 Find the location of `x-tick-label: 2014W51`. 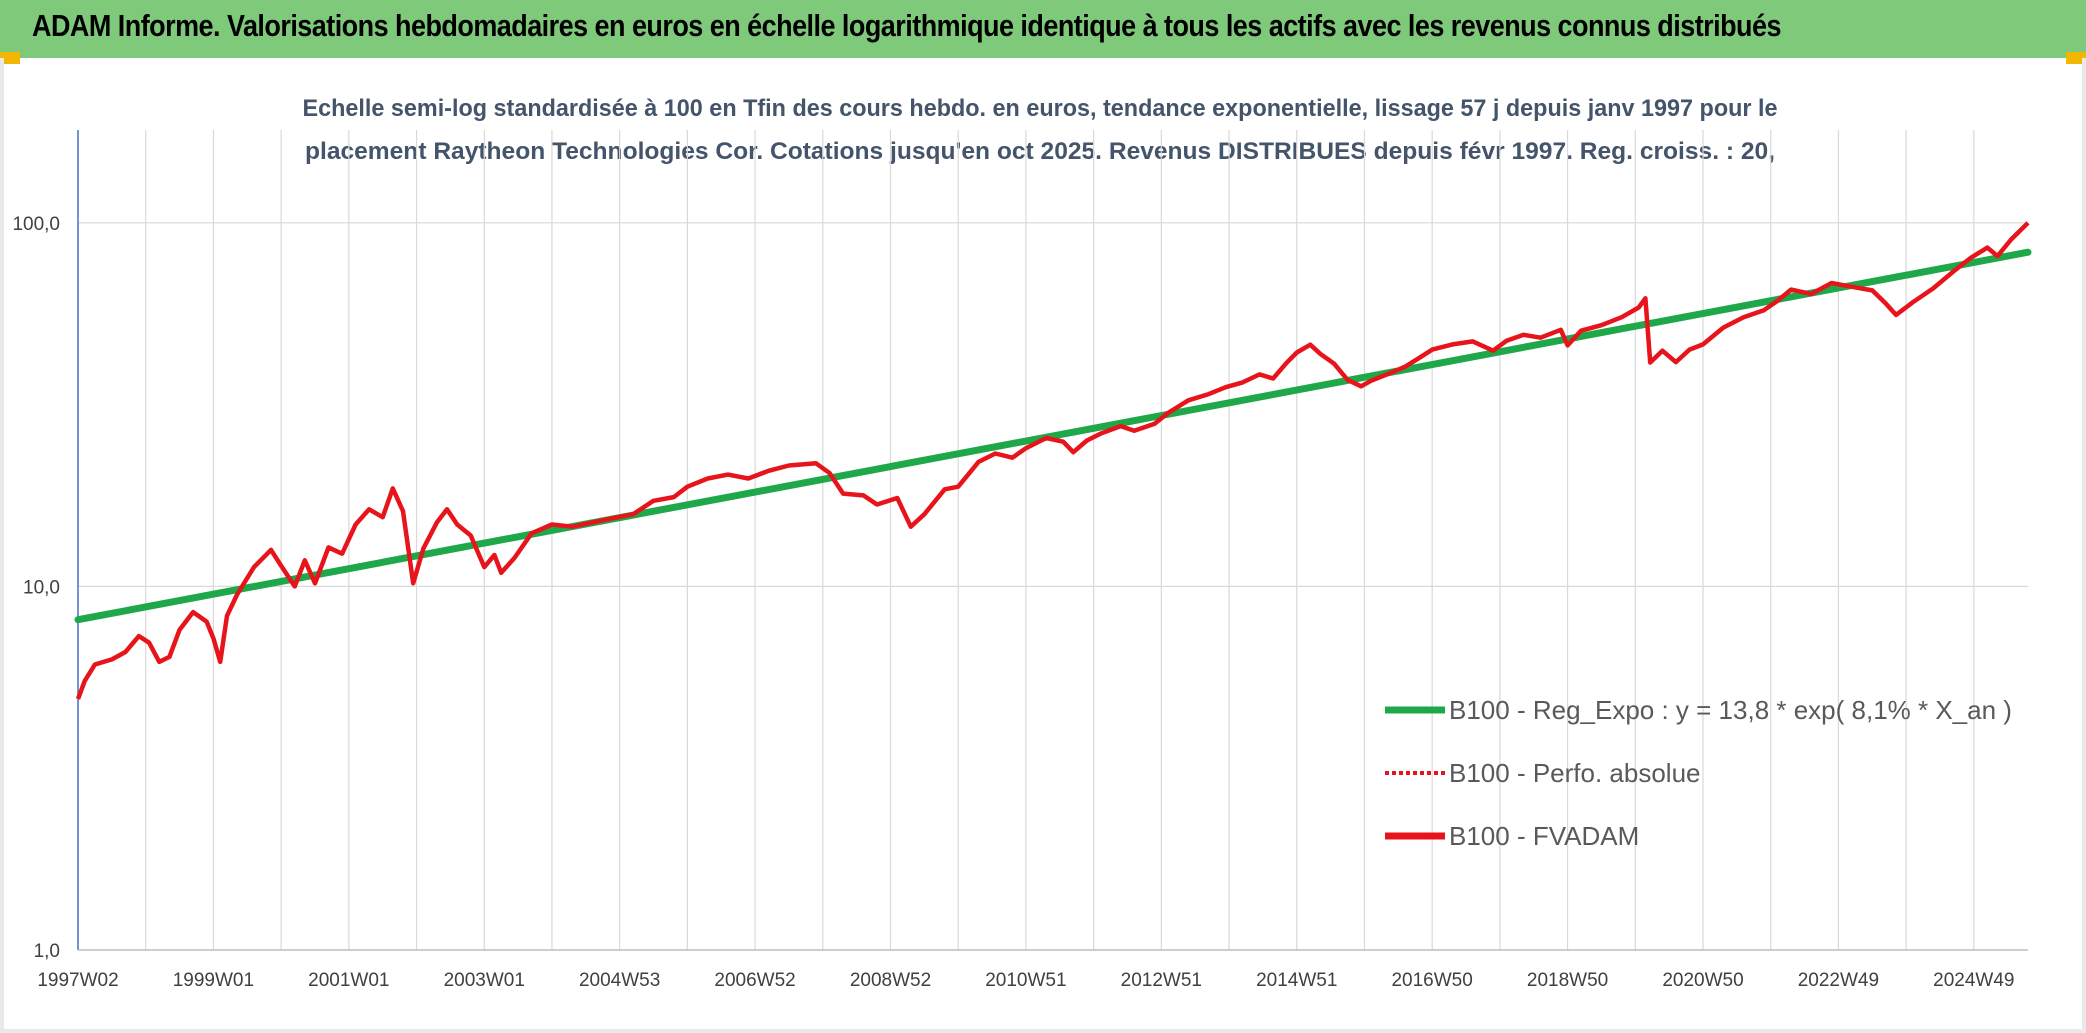

x-tick-label: 2014W51 is located at coordinates (1296, 980).